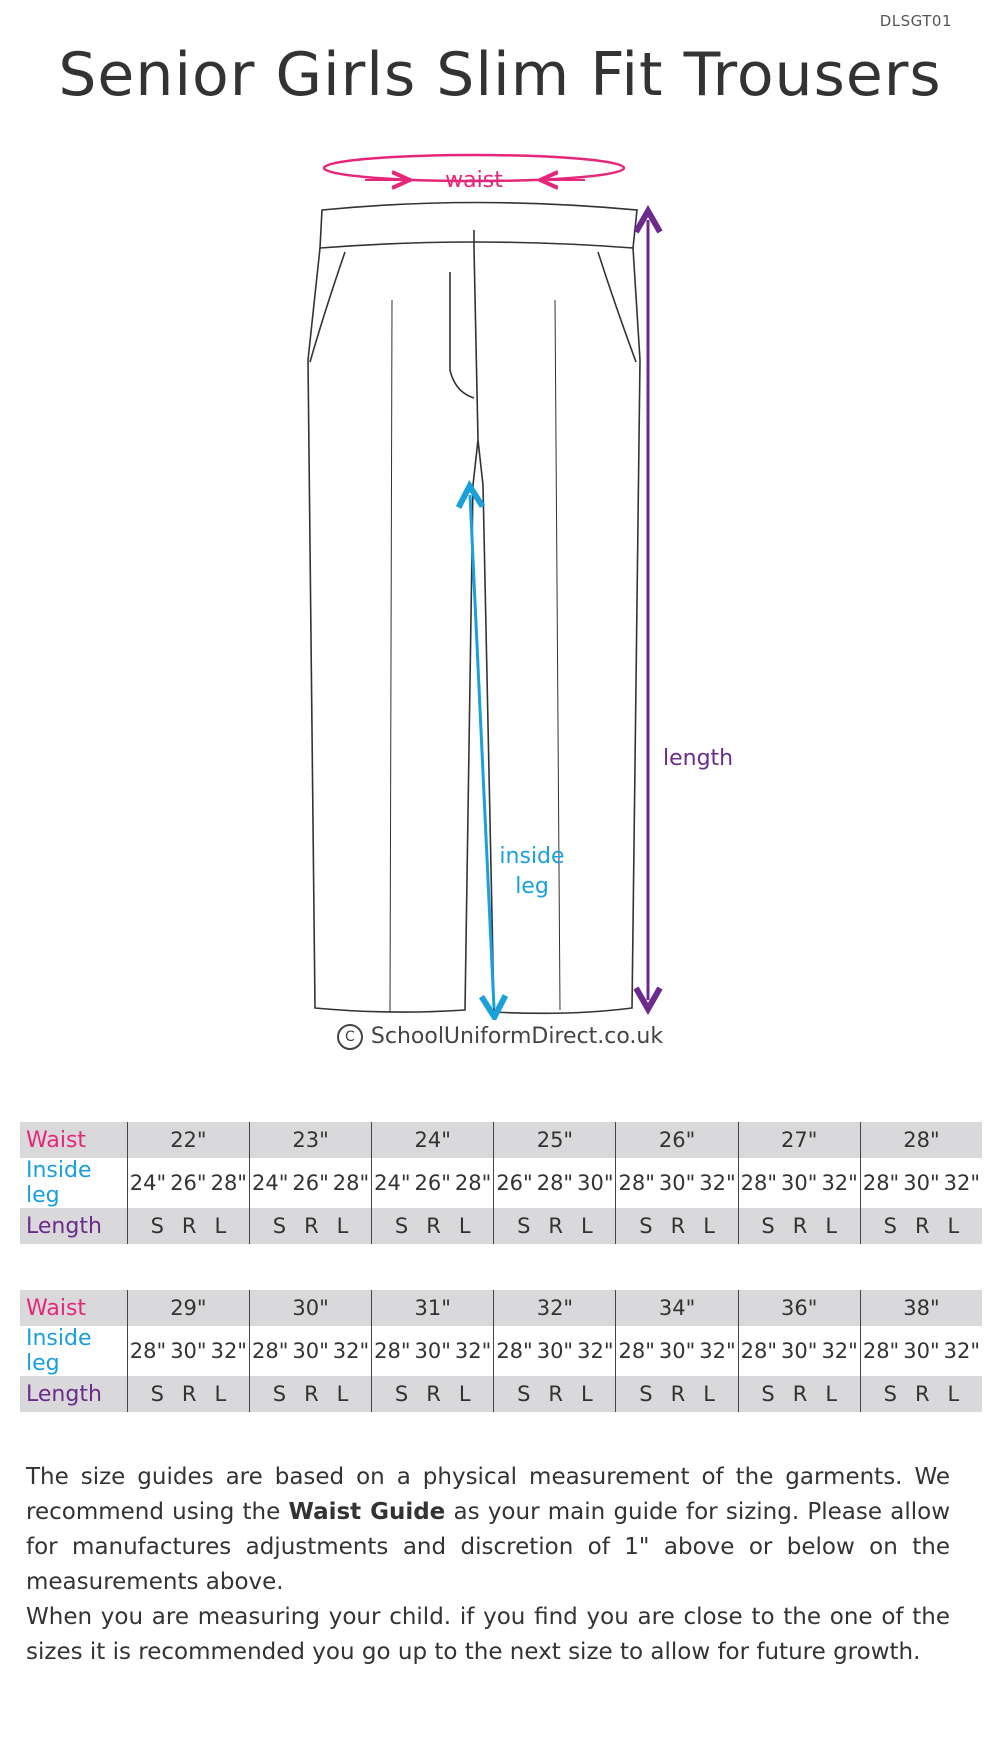  Describe the element at coordinates (799, 1140) in the screenshot. I see `waist-size-cell: 27"` at that location.